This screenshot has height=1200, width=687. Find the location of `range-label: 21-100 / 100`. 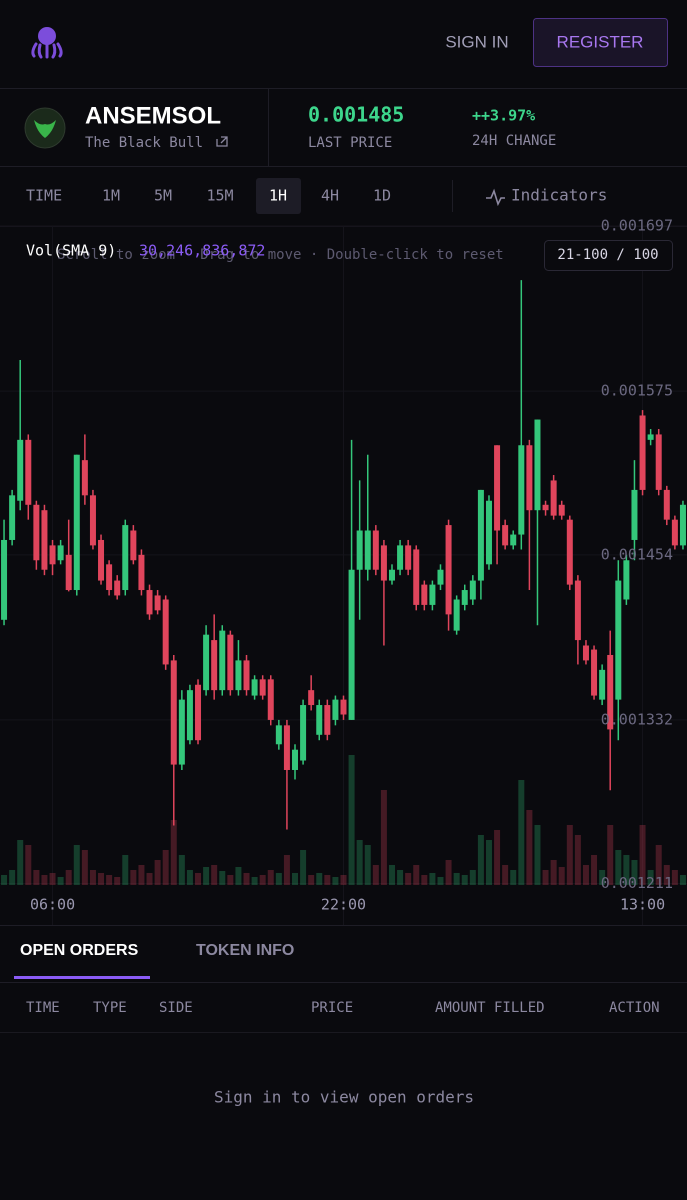

range-label: 21-100 / 100 is located at coordinates (607, 255).